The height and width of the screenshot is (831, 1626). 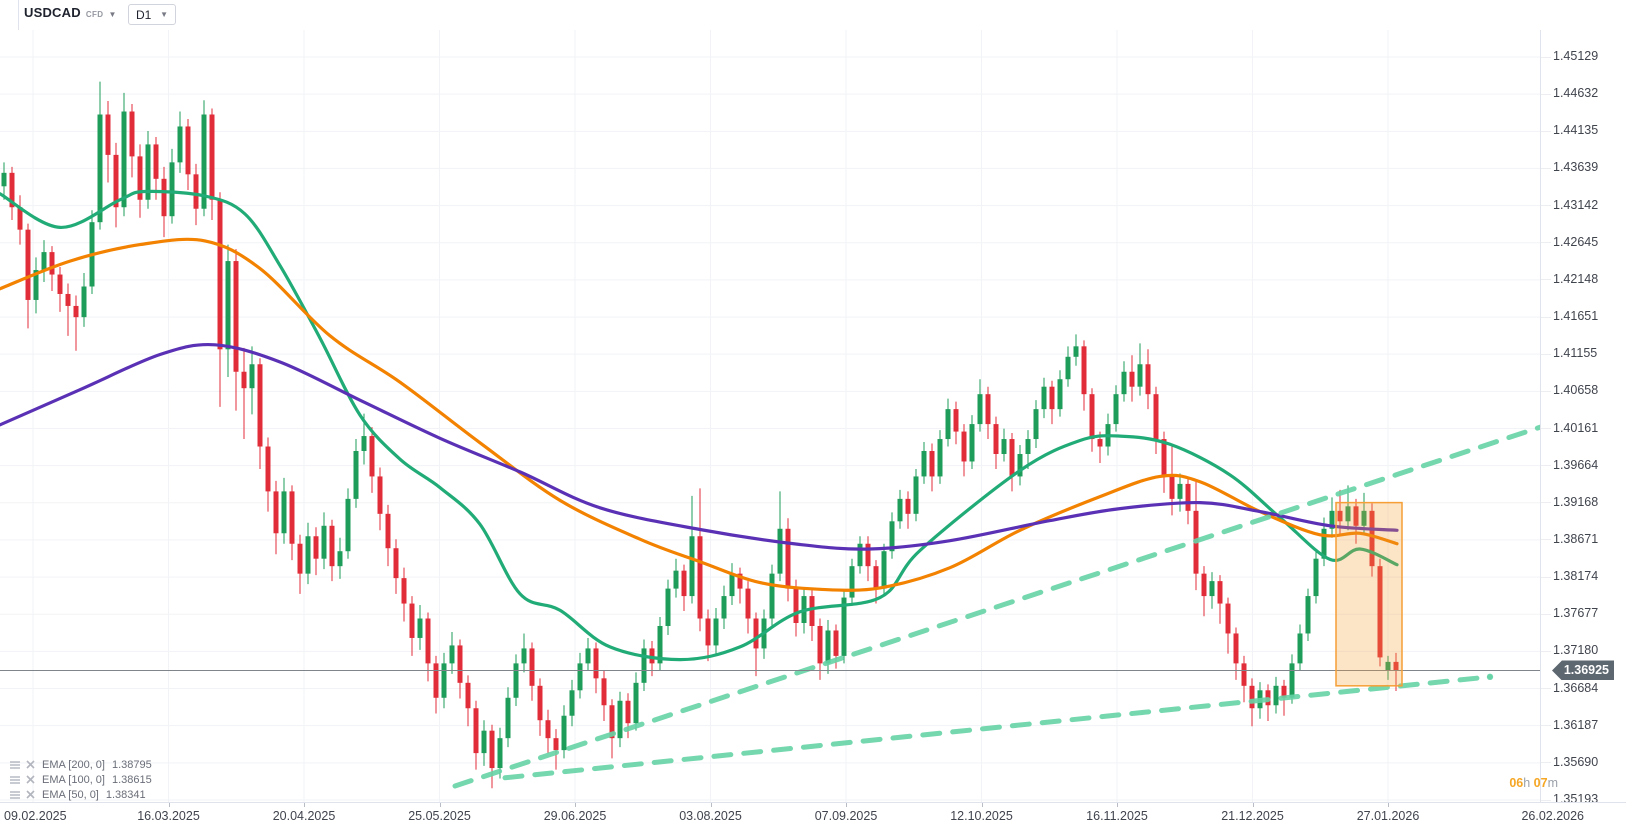 I want to click on indicator-row-ema100: EMA [100, 0] 1.38615, so click(x=80, y=779).